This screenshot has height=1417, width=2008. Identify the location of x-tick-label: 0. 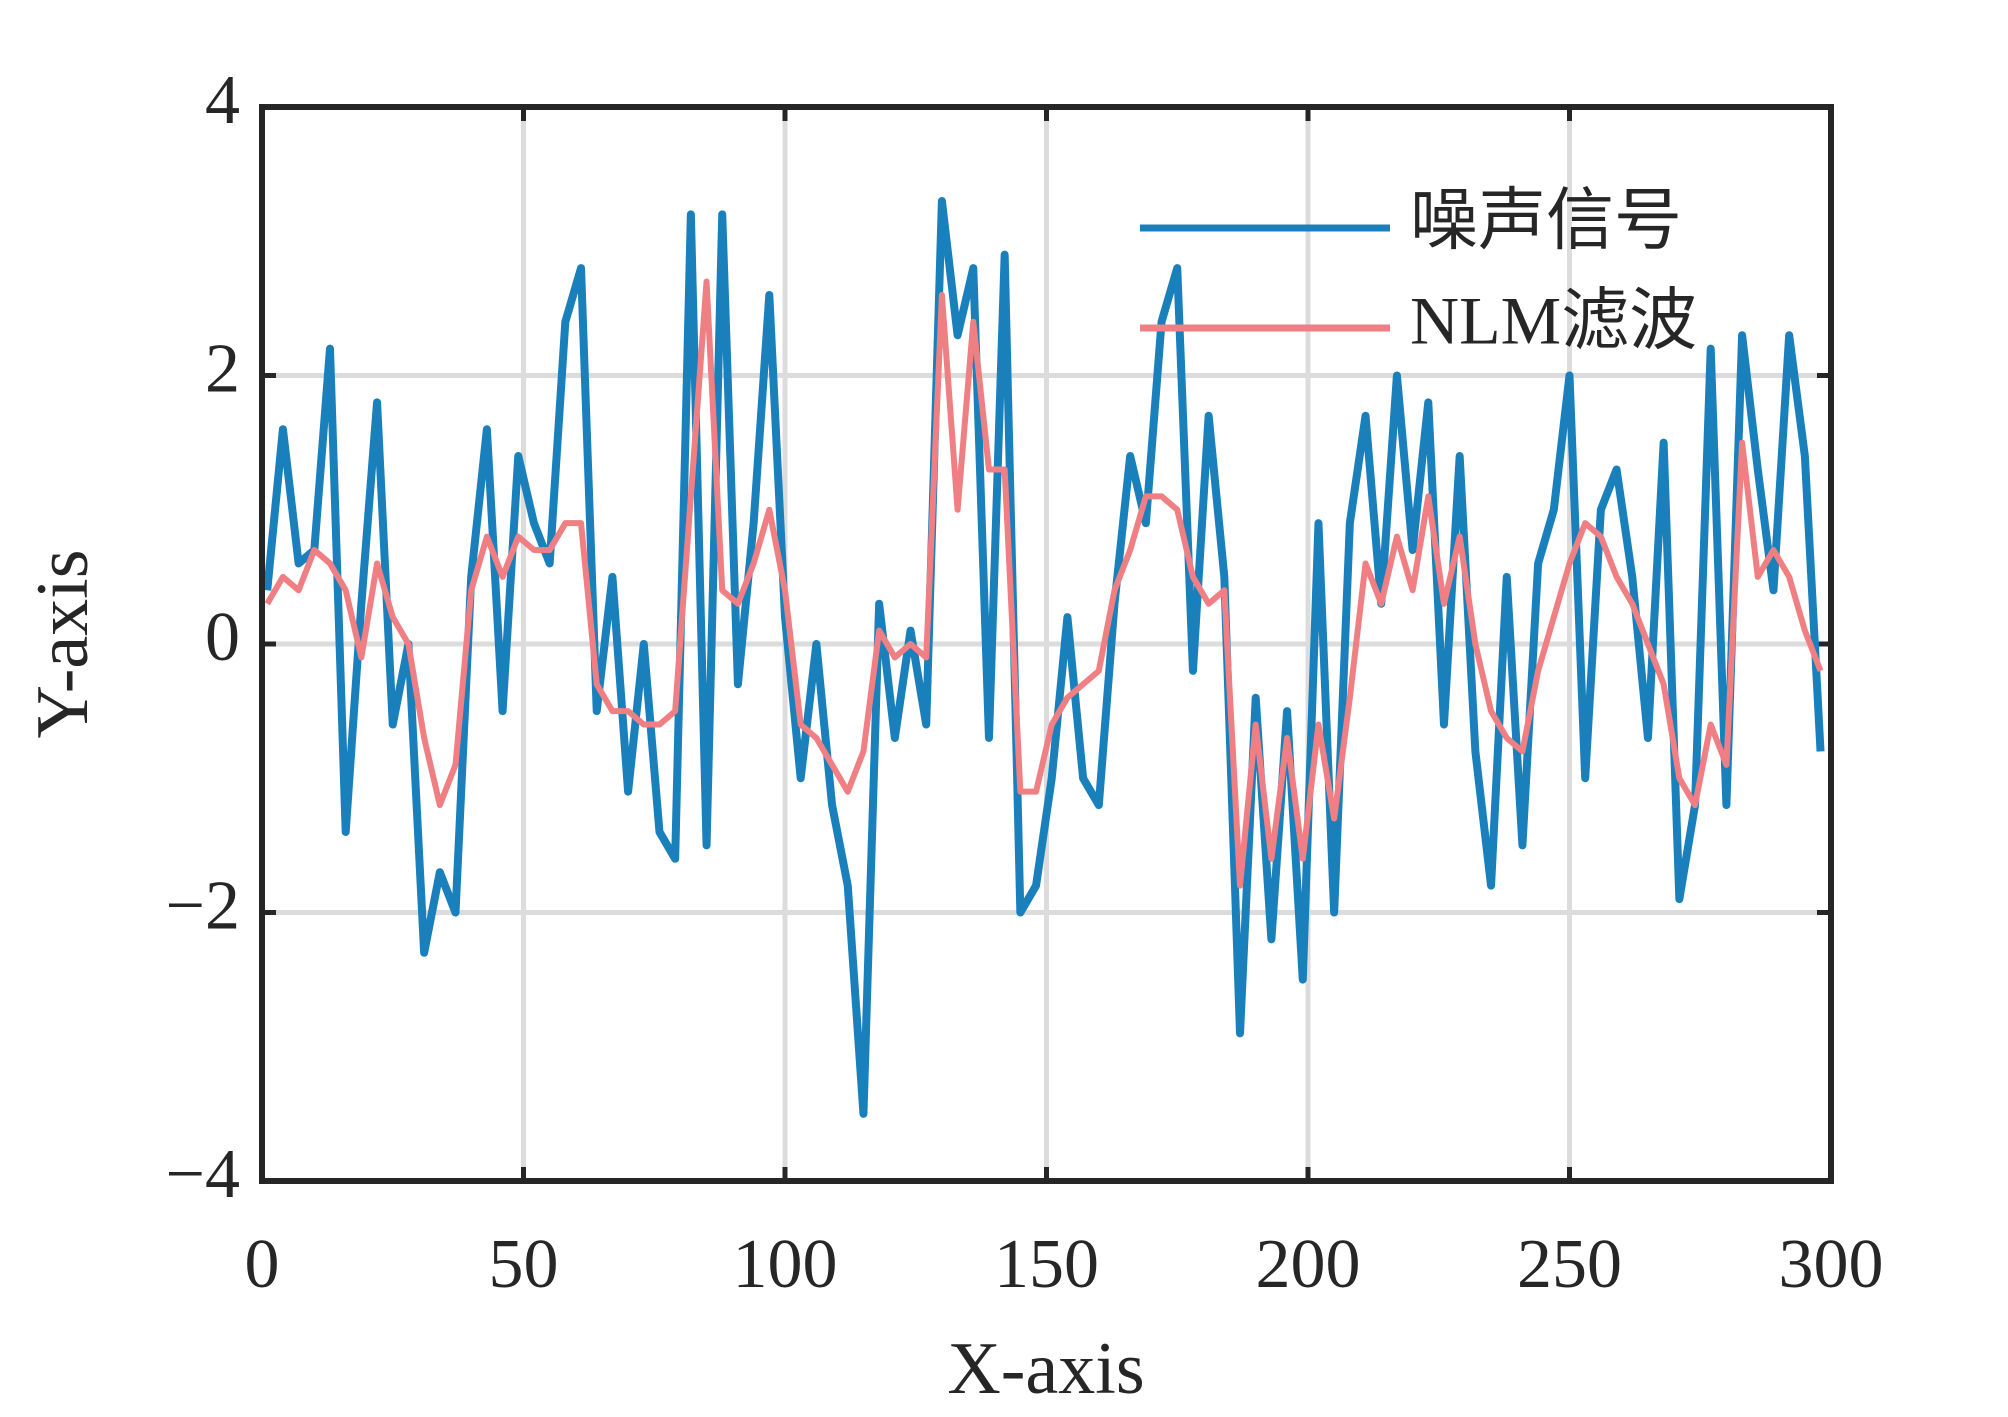
(262, 1264).